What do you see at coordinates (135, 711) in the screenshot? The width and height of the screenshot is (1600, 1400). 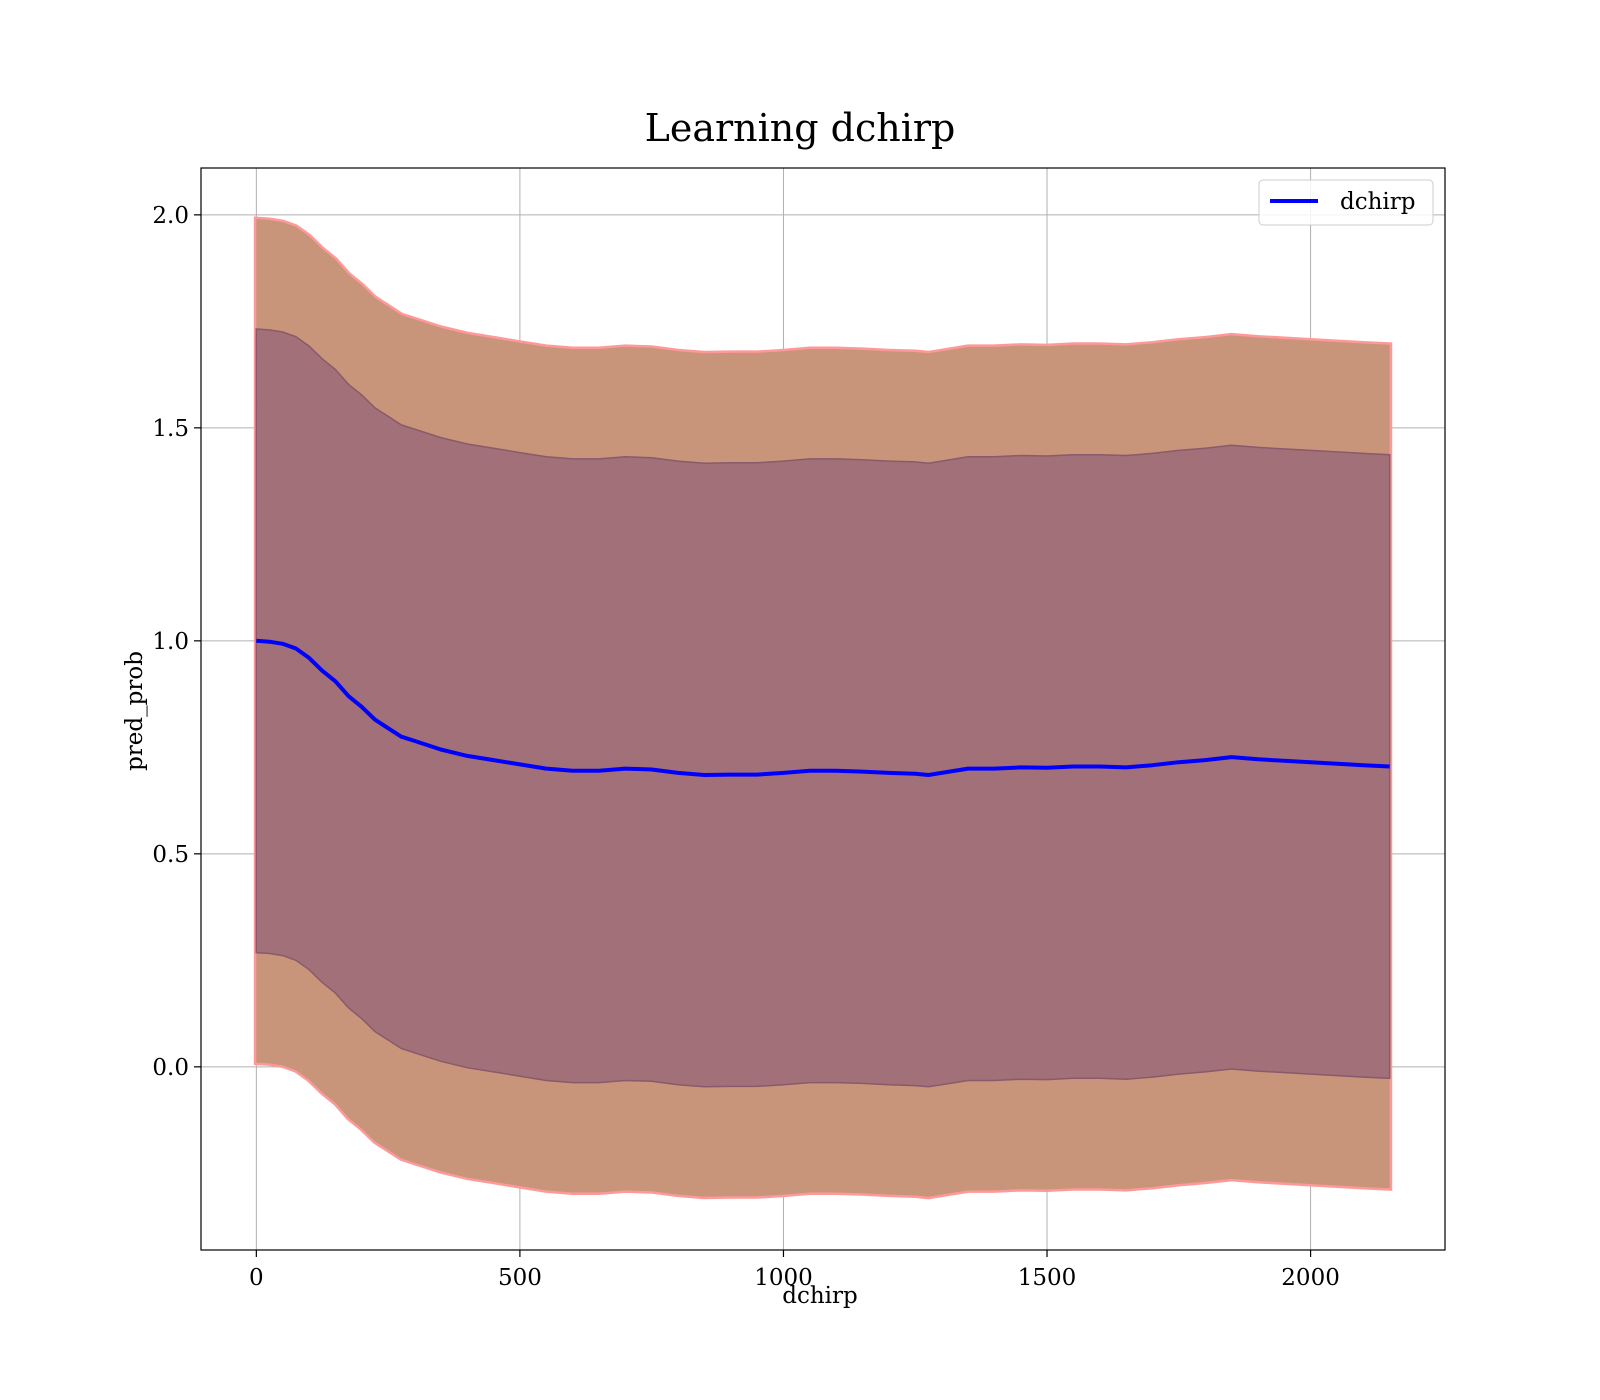 I see `y-axis-label: pred_prob` at bounding box center [135, 711].